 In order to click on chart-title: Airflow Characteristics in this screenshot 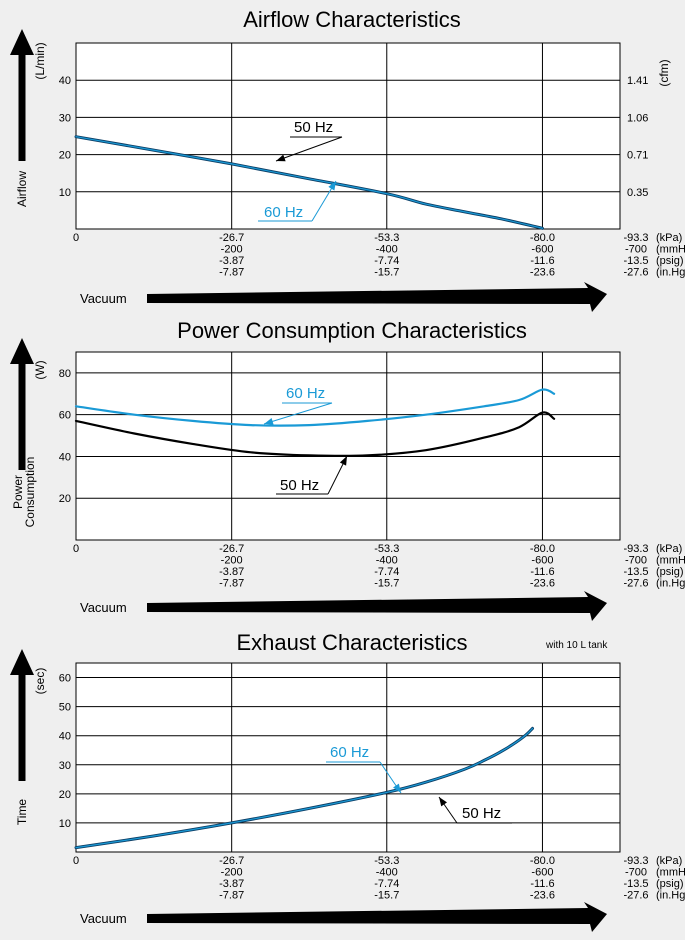, I will do `click(352, 19)`.